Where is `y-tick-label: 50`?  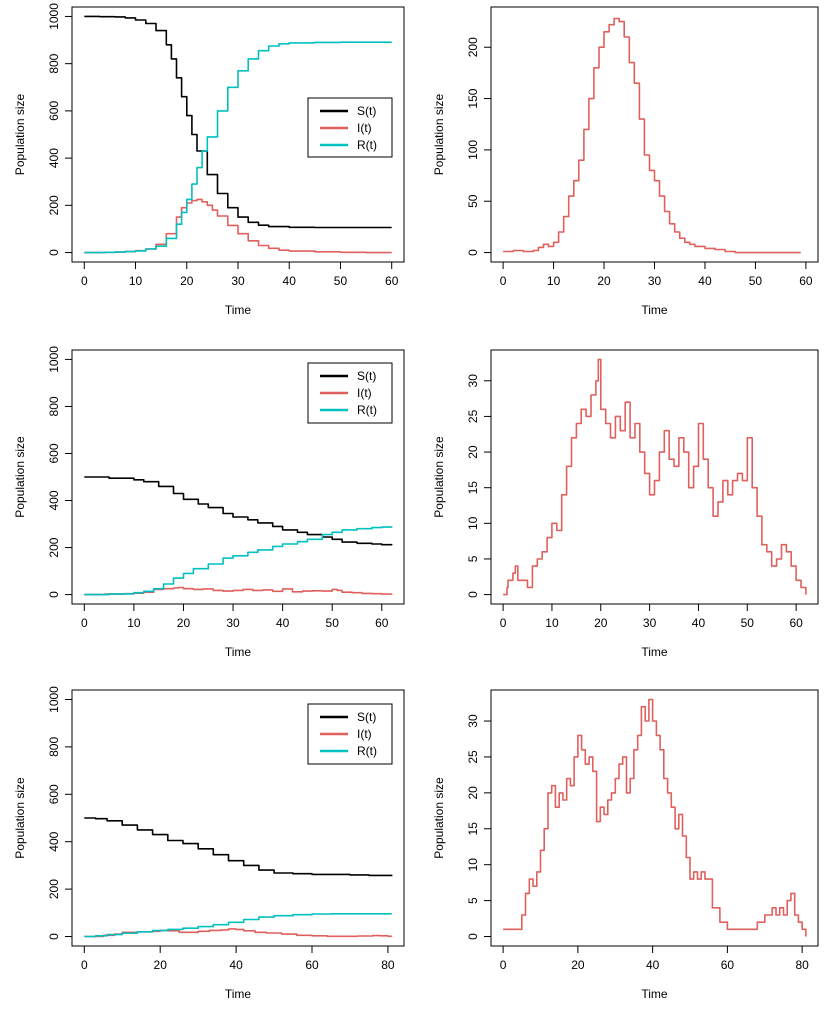 y-tick-label: 50 is located at coordinates (473, 201).